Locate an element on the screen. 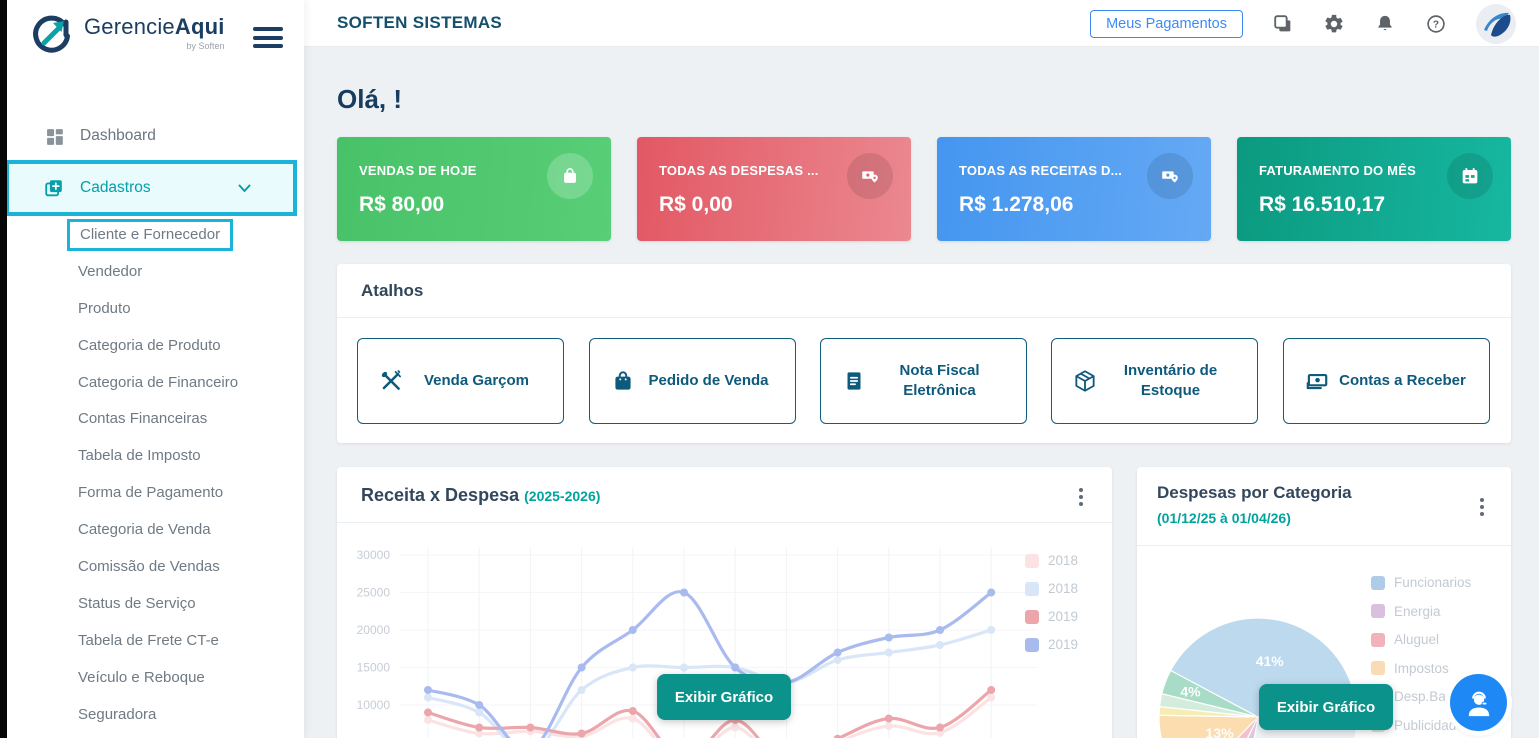  meus-pagamentos-button: Meus Pagamentos is located at coordinates (1166, 23).